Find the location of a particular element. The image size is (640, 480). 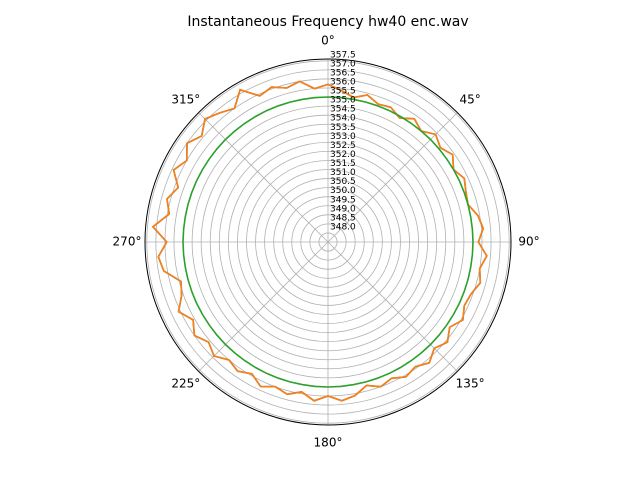

r-tick-label: 354.0 is located at coordinates (343, 119).